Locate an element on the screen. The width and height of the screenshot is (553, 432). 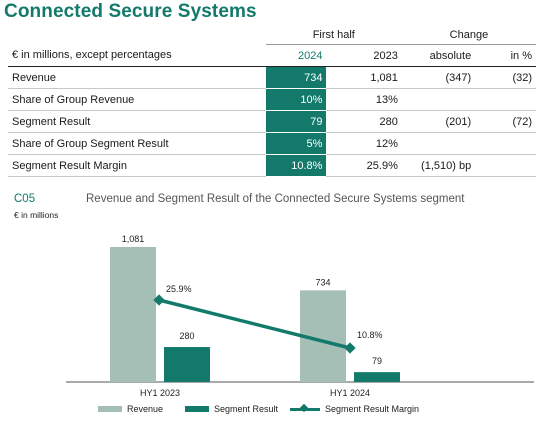
table-row: Share of Group Revenue 10% 13% is located at coordinates (272, 99).